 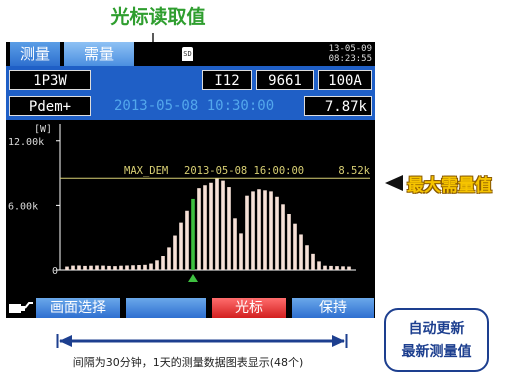 I want to click on mode-box: Pdem+, so click(x=50, y=106).